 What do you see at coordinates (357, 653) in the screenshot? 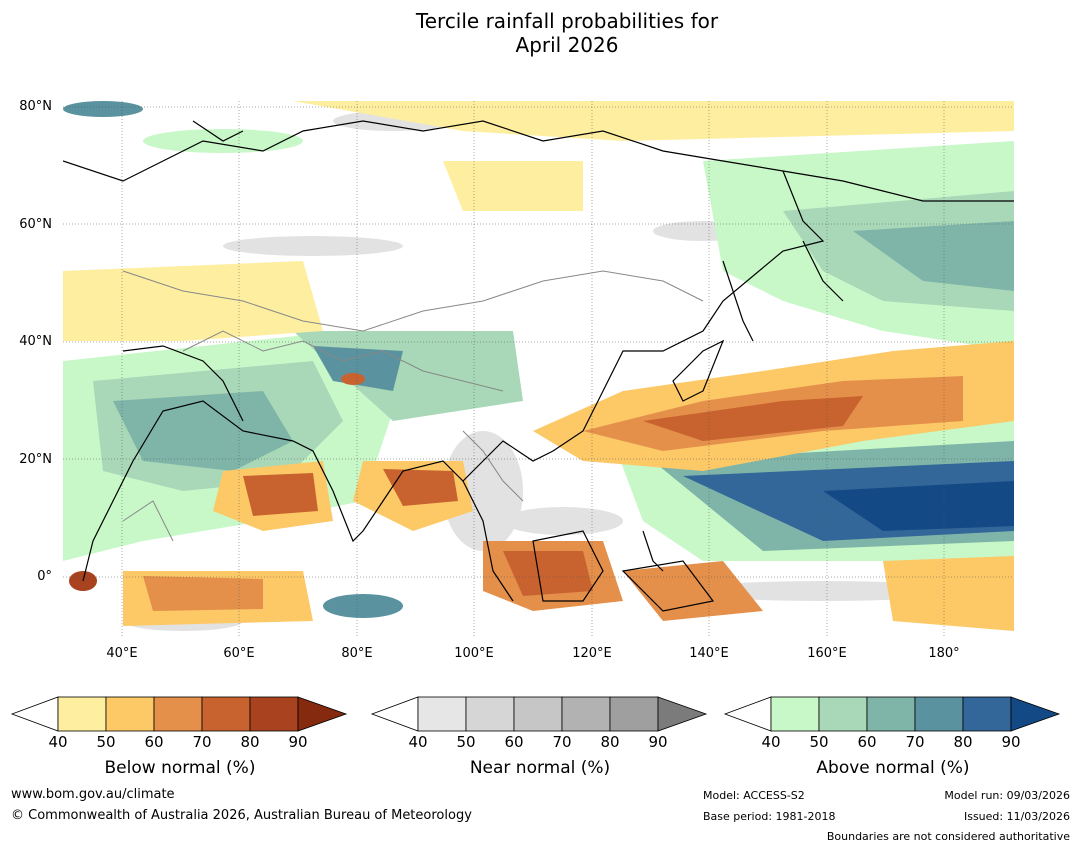
I see `lon-label-80e: 80°E` at bounding box center [357, 653].